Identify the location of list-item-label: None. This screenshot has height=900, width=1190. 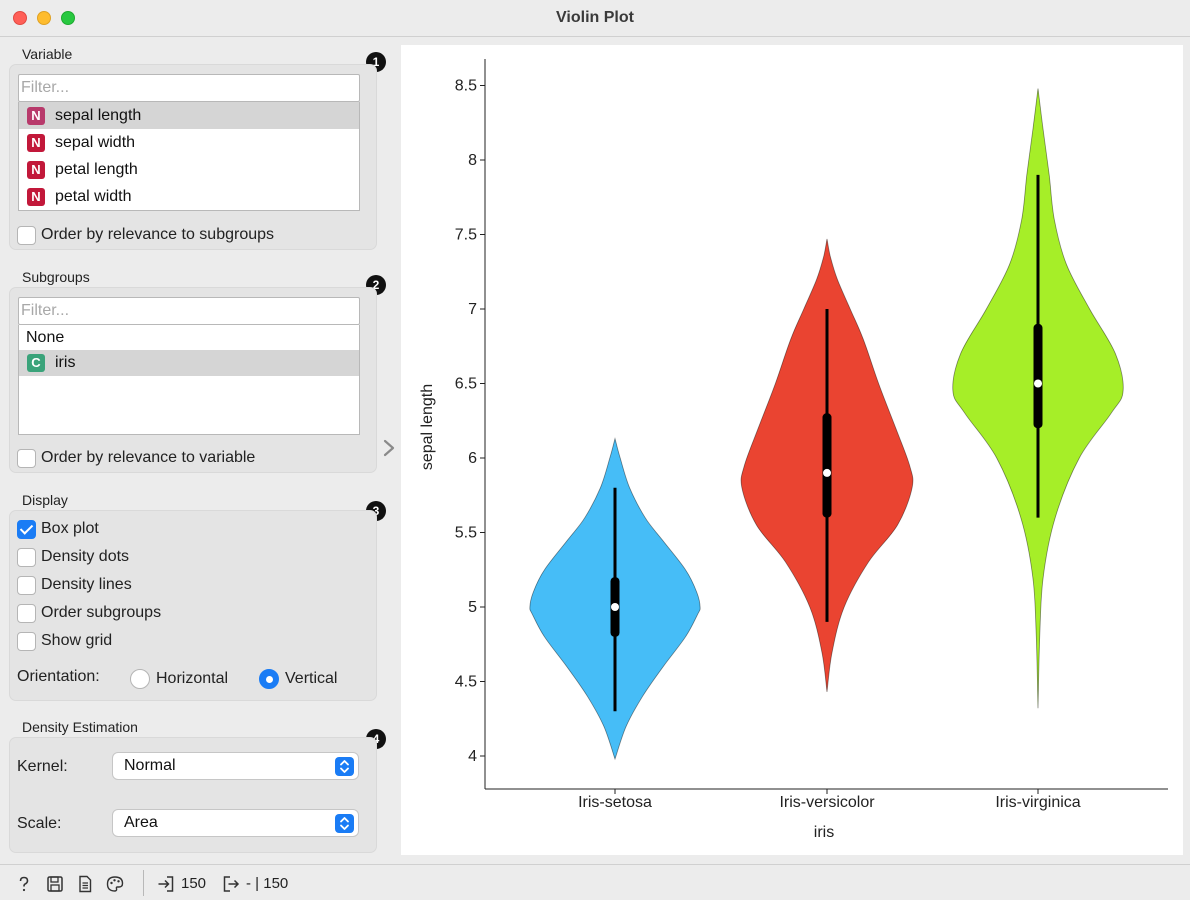
(45, 337).